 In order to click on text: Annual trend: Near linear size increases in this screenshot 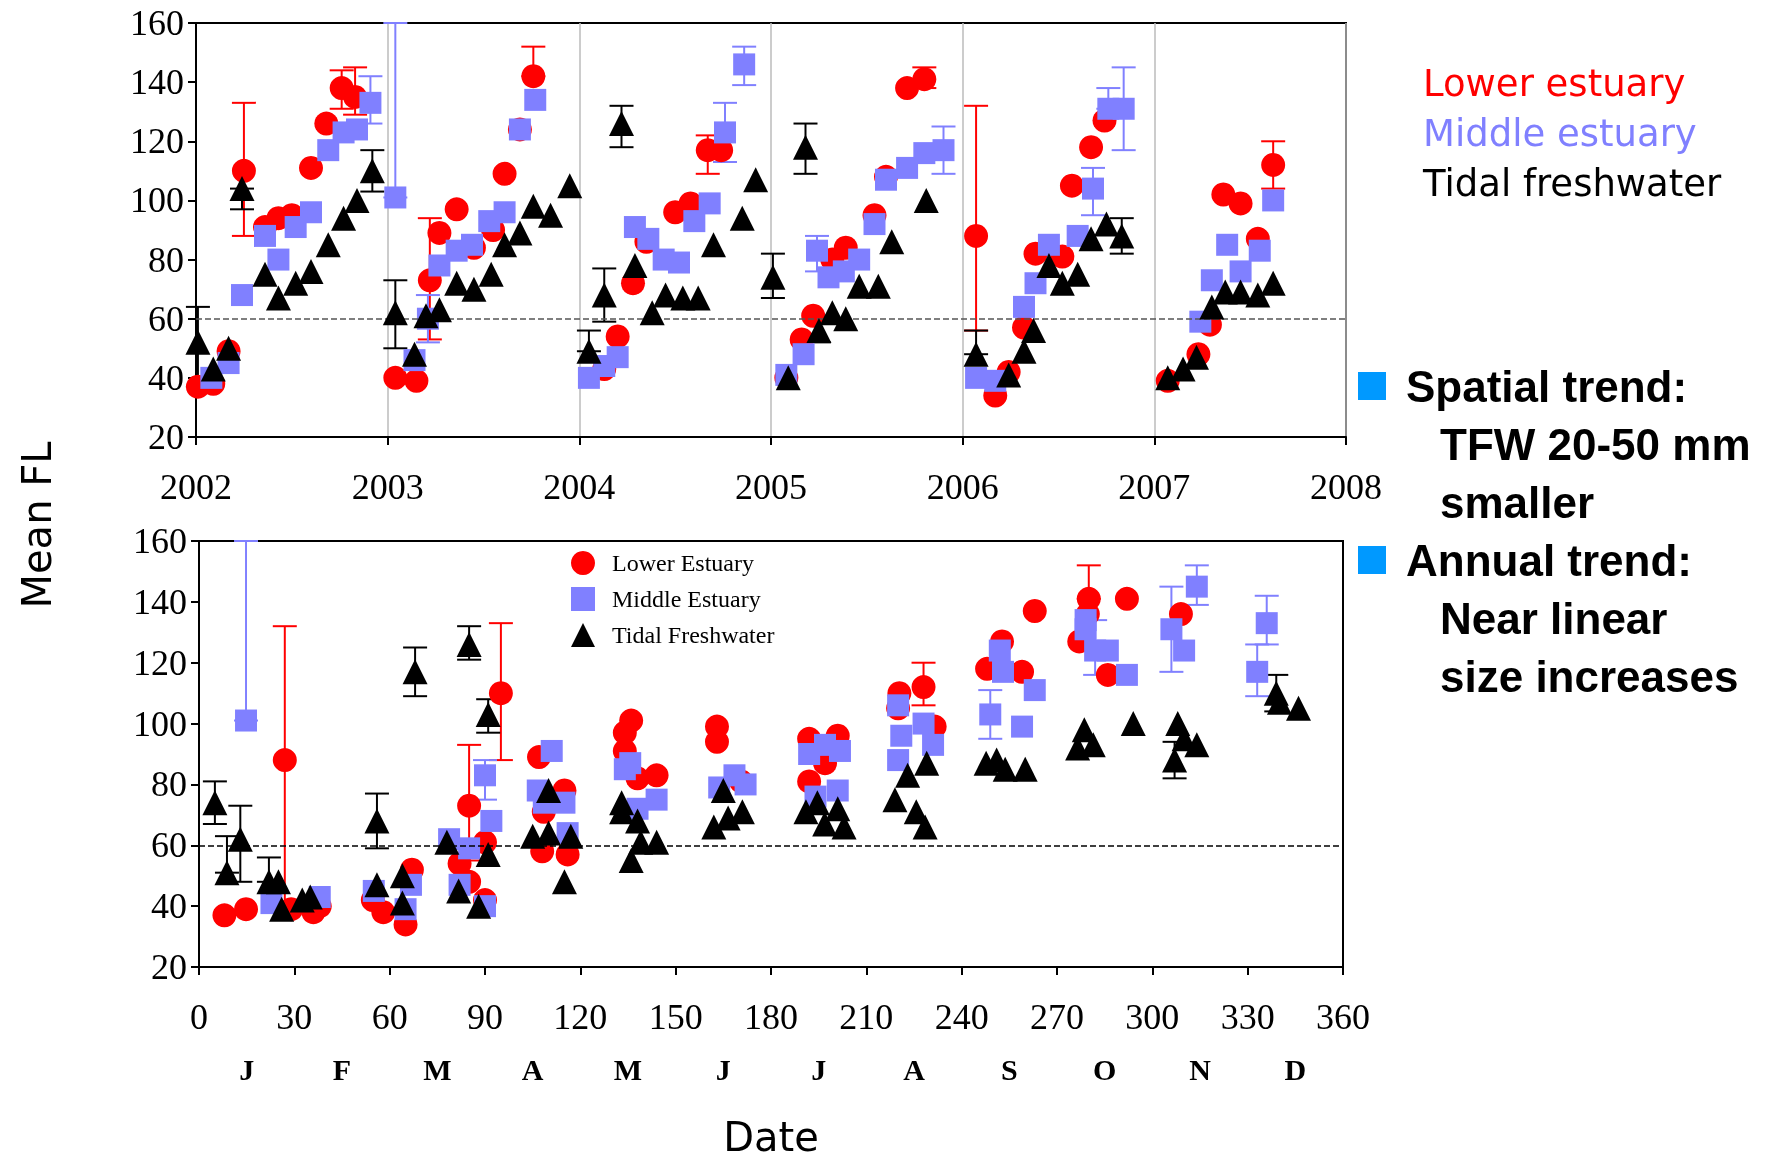, I will do `click(1572, 619)`.